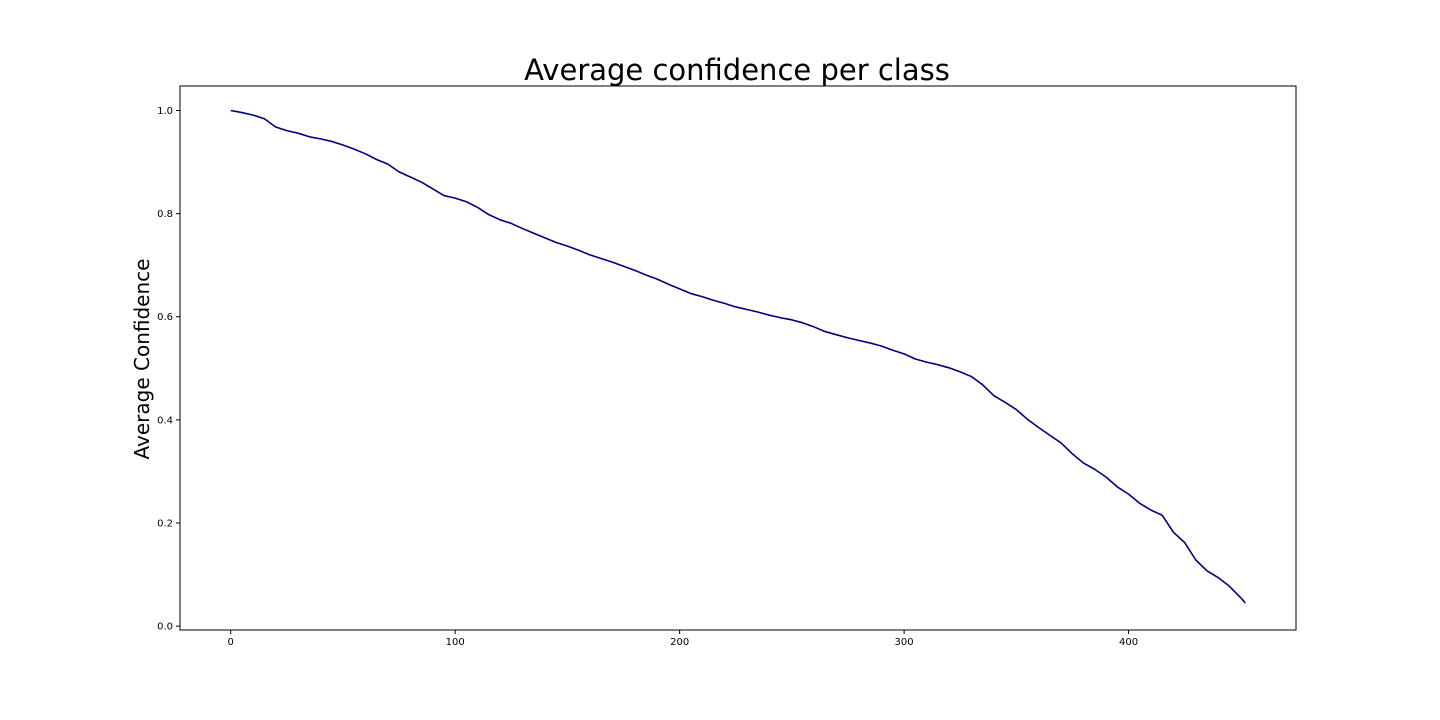  Describe the element at coordinates (142, 359) in the screenshot. I see `y-axis-label: Average Confidence` at that location.